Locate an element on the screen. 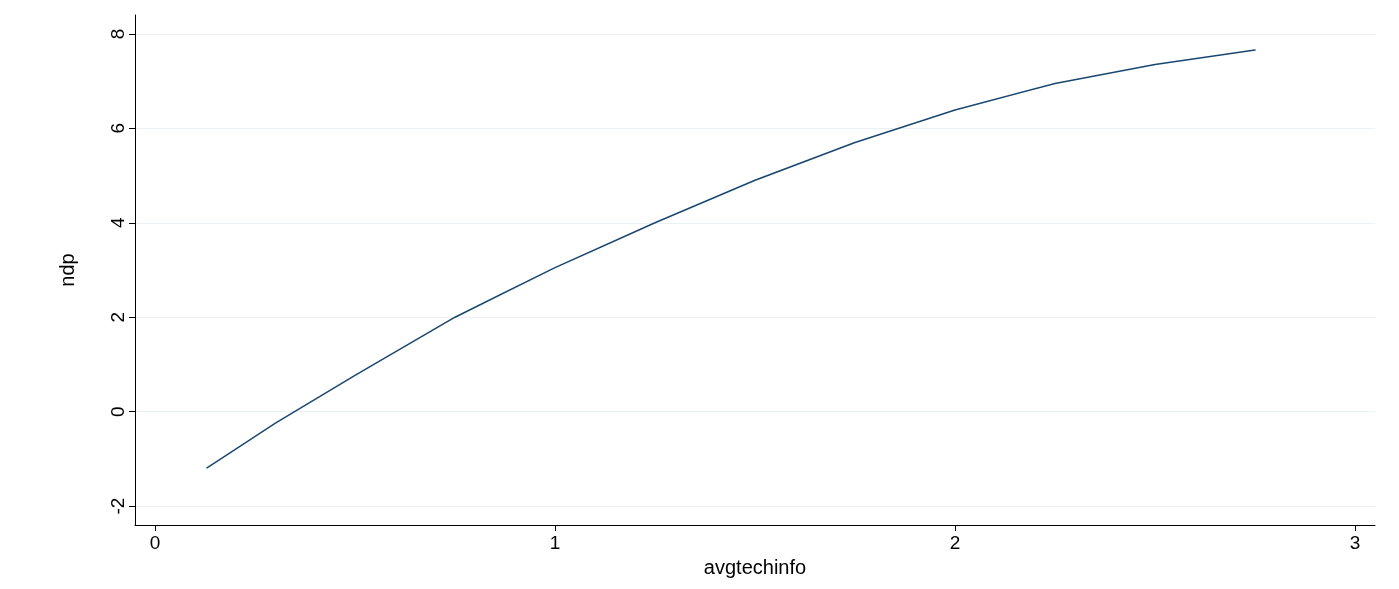  y-axis-title: ndp is located at coordinates (67, 270).